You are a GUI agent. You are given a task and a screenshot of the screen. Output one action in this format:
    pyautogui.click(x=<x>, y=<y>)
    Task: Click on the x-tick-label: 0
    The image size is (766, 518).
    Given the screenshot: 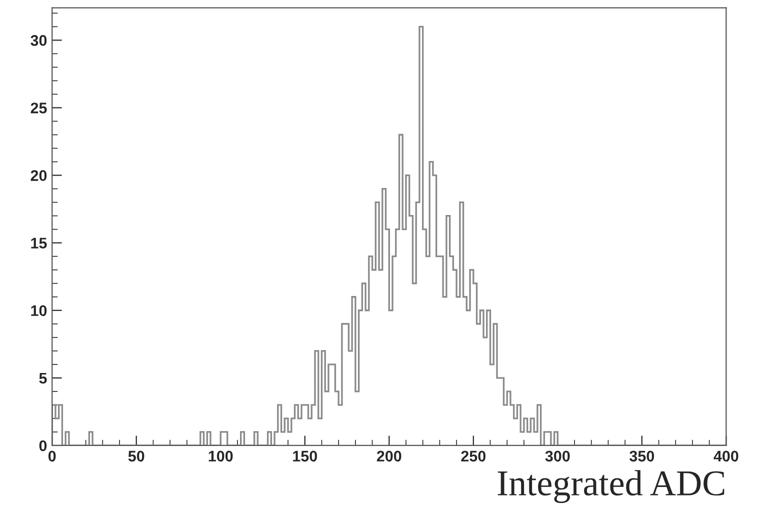 What is the action you would take?
    pyautogui.click(x=52, y=456)
    